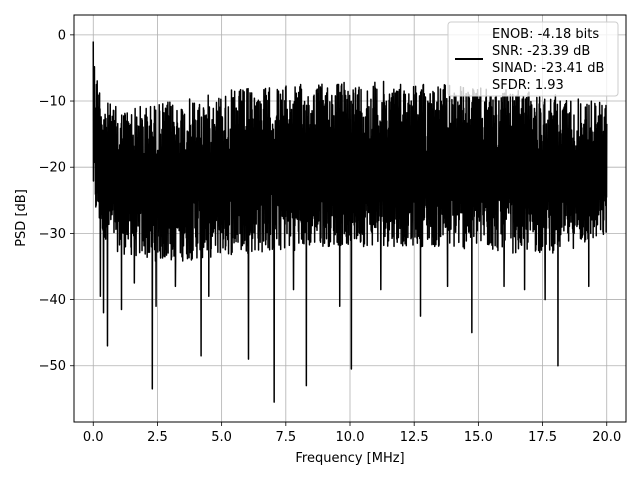 The width and height of the screenshot is (640, 480). I want to click on y-tick-label: −30, so click(52, 234).